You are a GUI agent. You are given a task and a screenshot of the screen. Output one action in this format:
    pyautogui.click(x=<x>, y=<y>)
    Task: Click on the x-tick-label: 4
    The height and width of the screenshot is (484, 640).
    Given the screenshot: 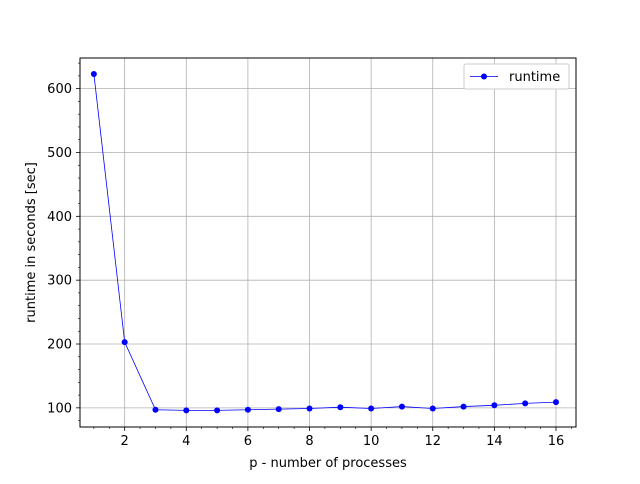 What is the action you would take?
    pyautogui.click(x=186, y=441)
    